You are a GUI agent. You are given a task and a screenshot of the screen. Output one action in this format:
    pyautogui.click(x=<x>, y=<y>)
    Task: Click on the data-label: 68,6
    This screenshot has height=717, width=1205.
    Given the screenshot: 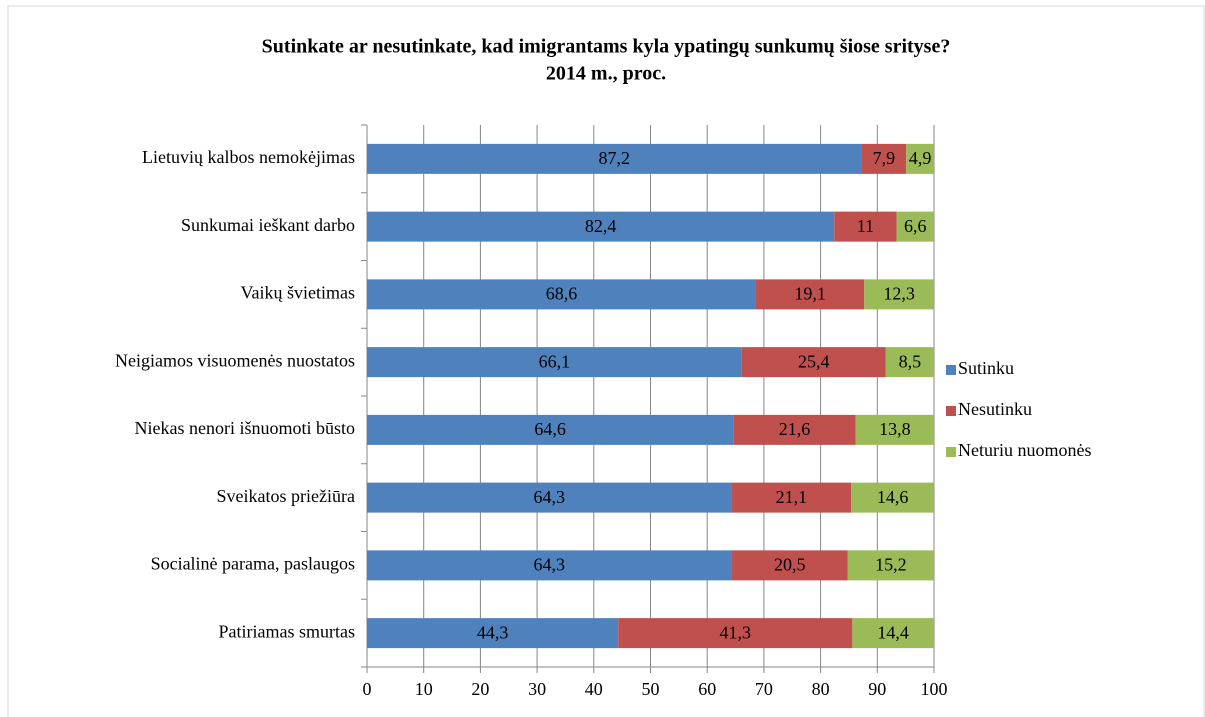 What is the action you would take?
    pyautogui.click(x=562, y=294)
    